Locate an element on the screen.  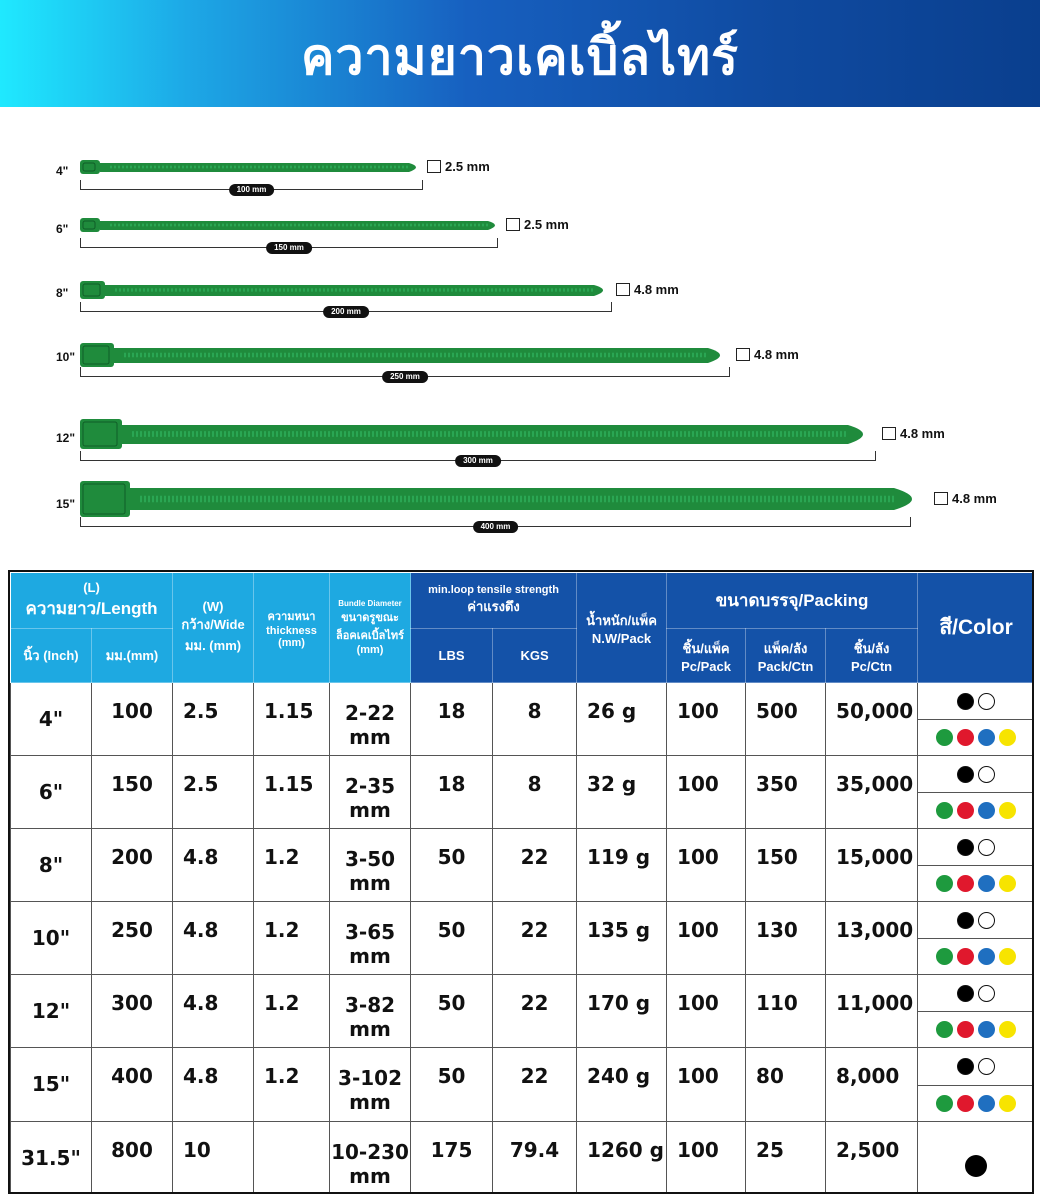
width-cell: 10 is located at coordinates (213, 1156).